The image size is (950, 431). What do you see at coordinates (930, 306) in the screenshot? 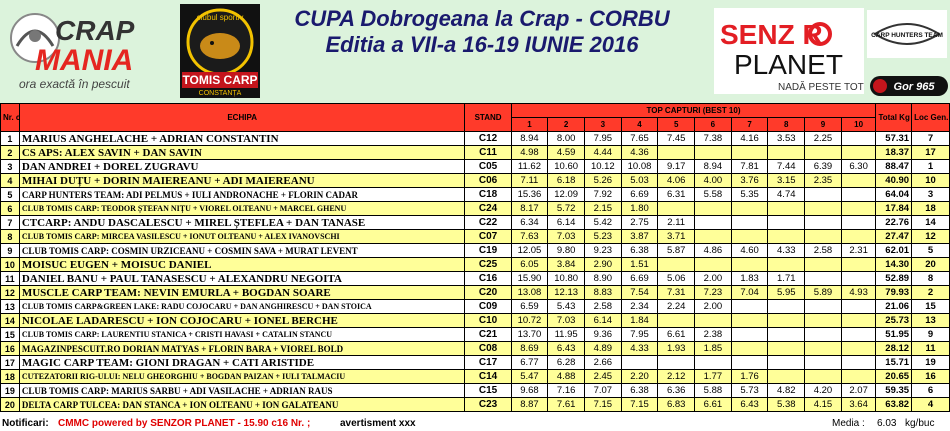
I see `row-loc: 15` at bounding box center [930, 306].